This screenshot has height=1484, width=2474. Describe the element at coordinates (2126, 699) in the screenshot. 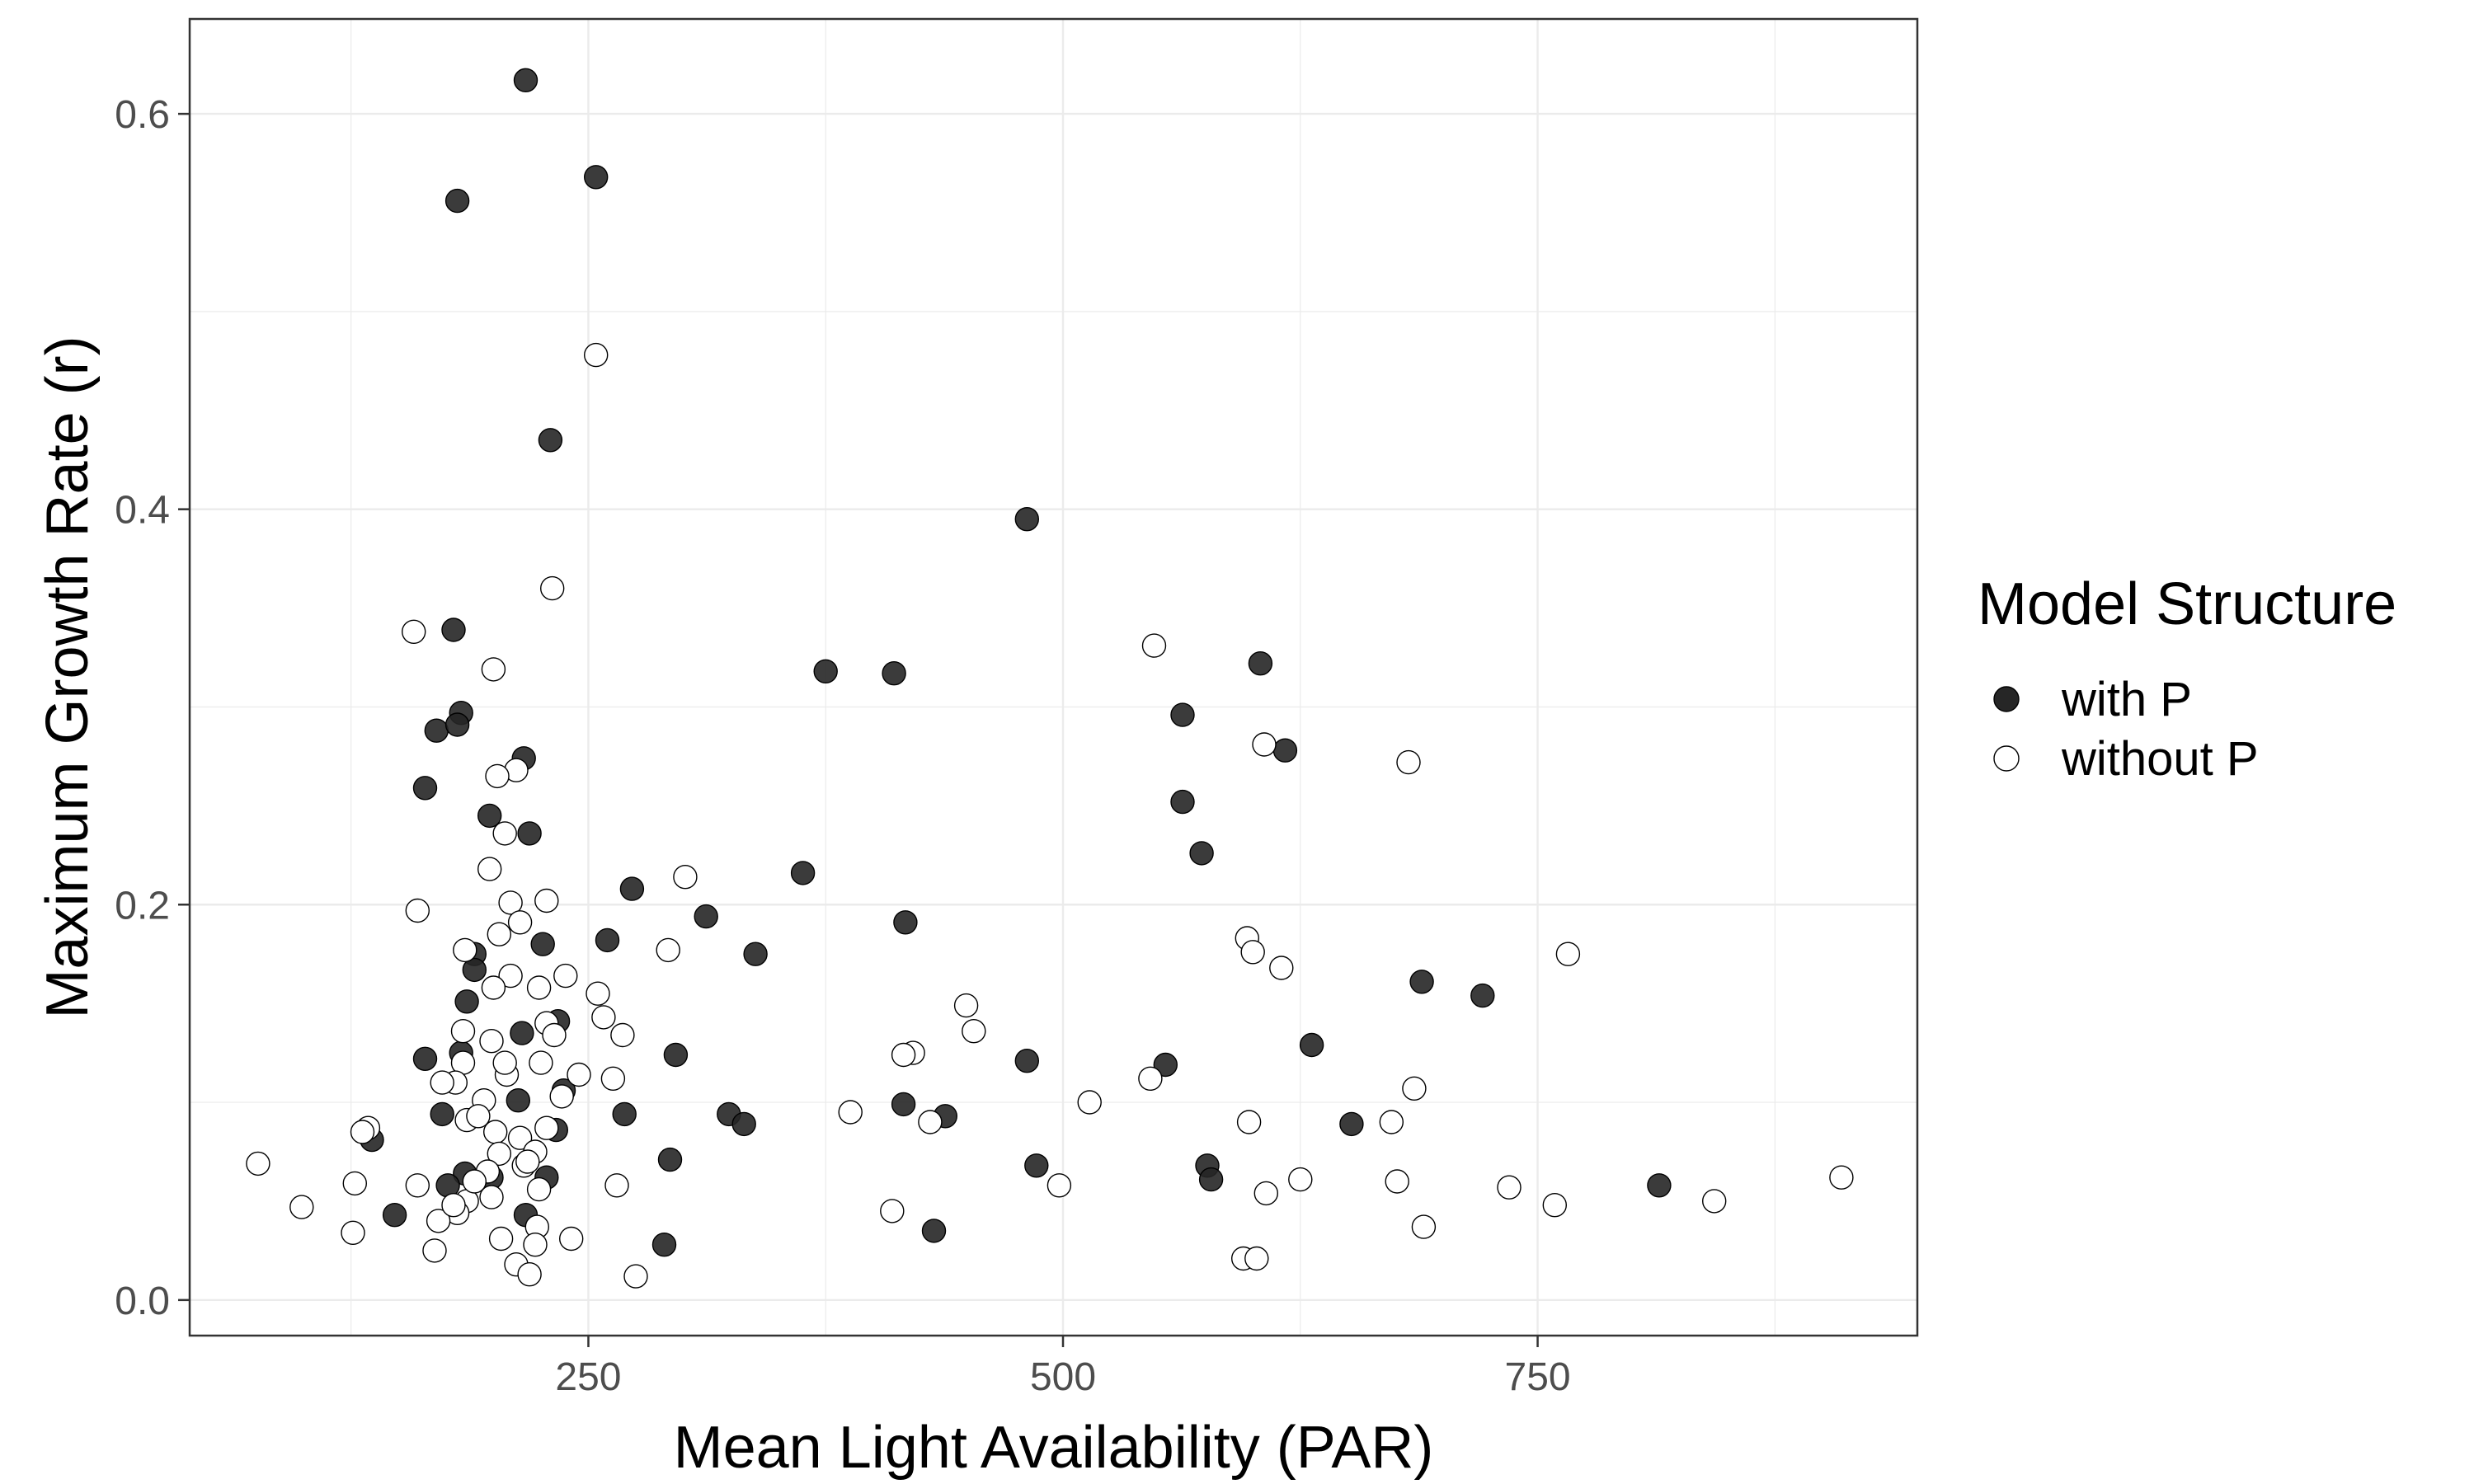

I see `legend-label: with P` at that location.